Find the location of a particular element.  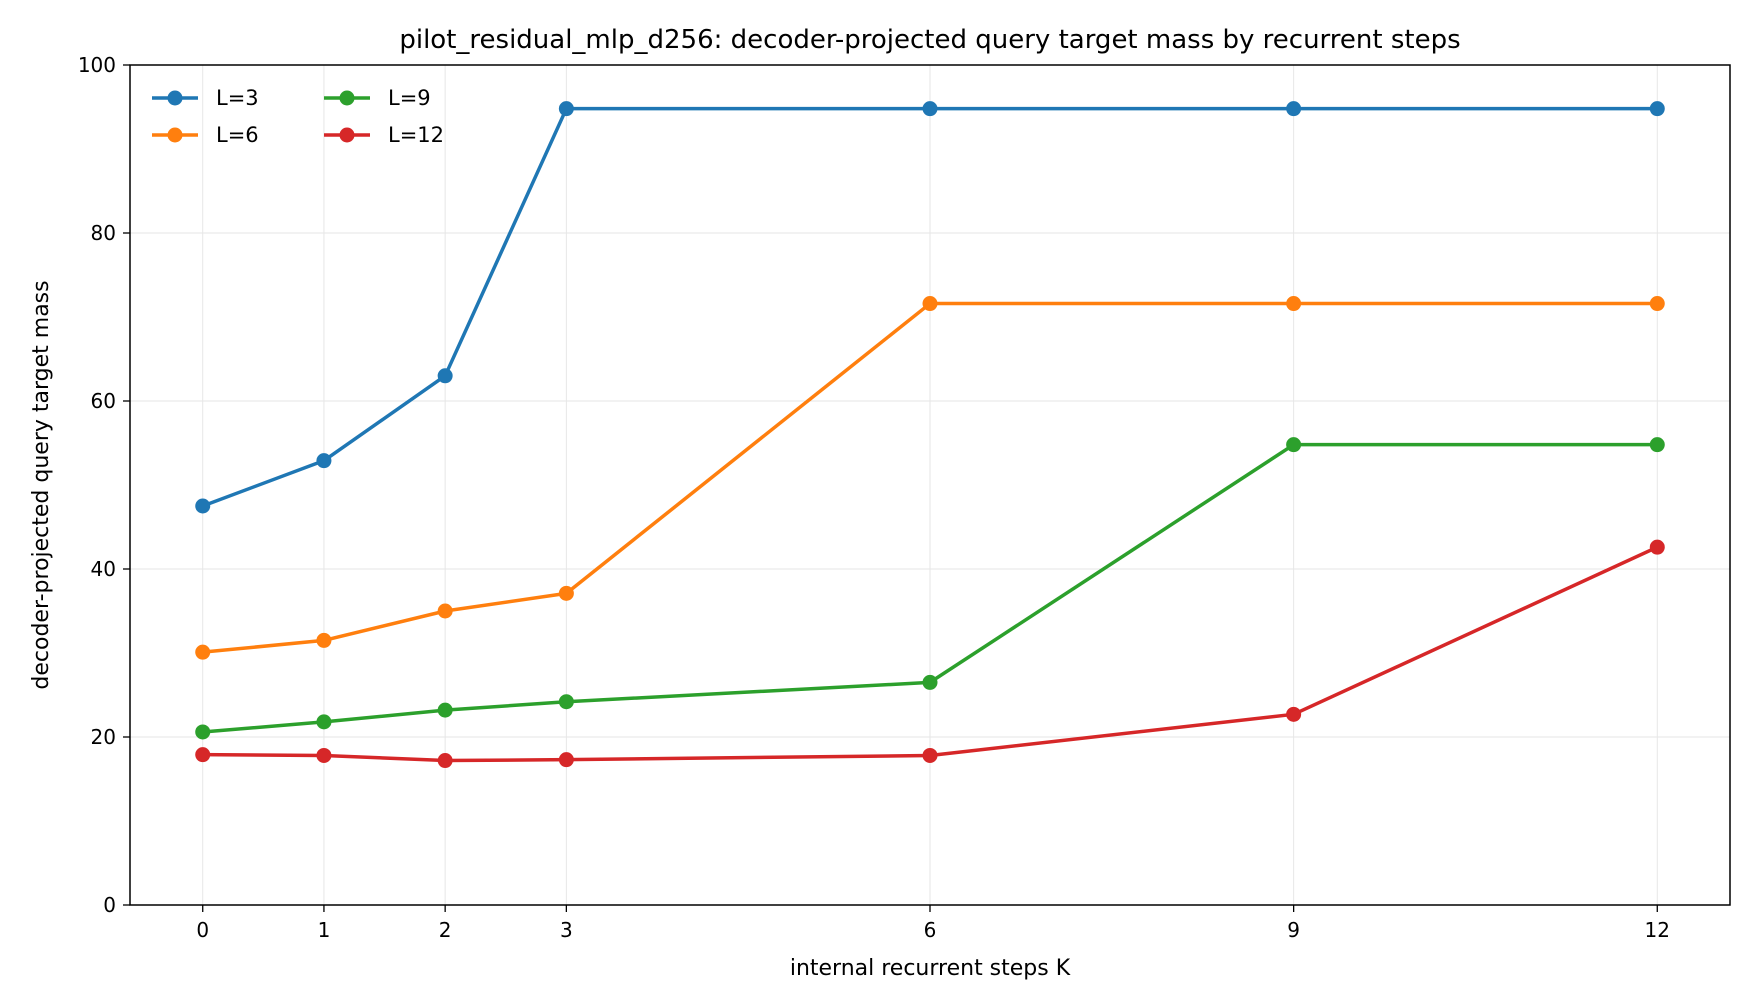

y-tick-label: 80 is located at coordinates (103, 233).